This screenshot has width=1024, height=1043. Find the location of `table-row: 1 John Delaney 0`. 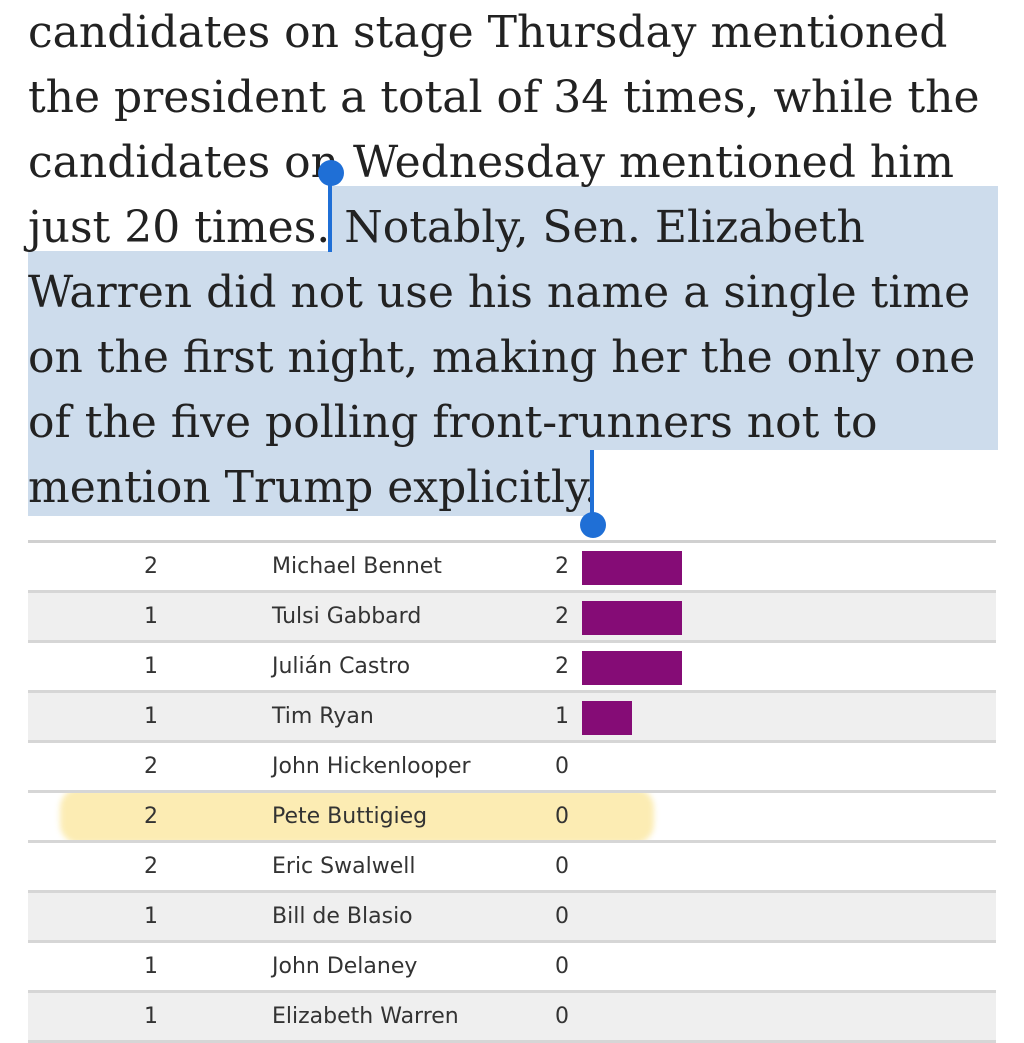

table-row: 1 John Delaney 0 is located at coordinates (512, 968).